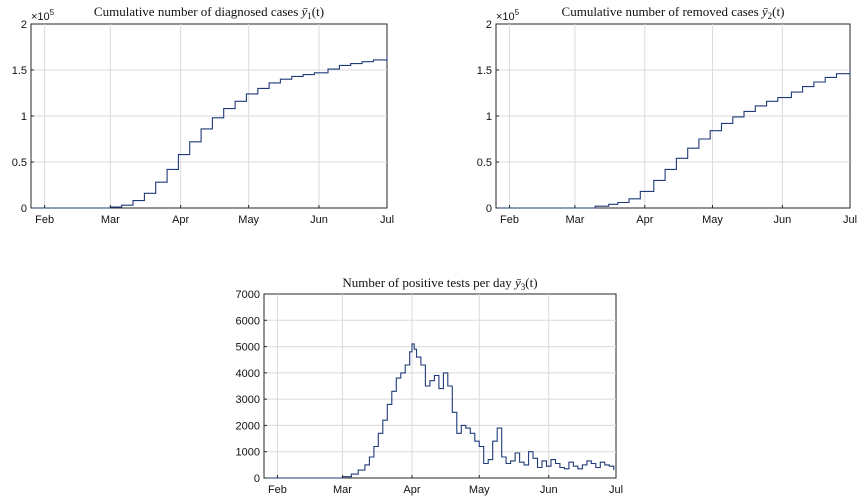 This screenshot has height=500, width=857. I want to click on y-tick-label: 2000, so click(248, 426).